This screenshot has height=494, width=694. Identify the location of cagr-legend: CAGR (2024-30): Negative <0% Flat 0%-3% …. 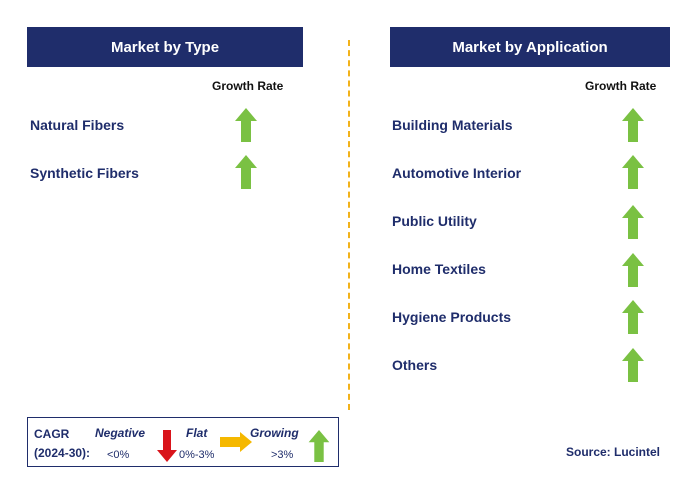
(183, 442).